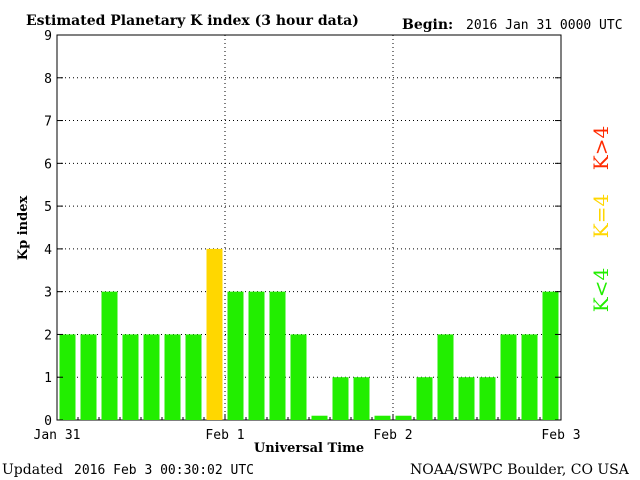  I want to click on x-axis-title: Universal Time, so click(309, 448).